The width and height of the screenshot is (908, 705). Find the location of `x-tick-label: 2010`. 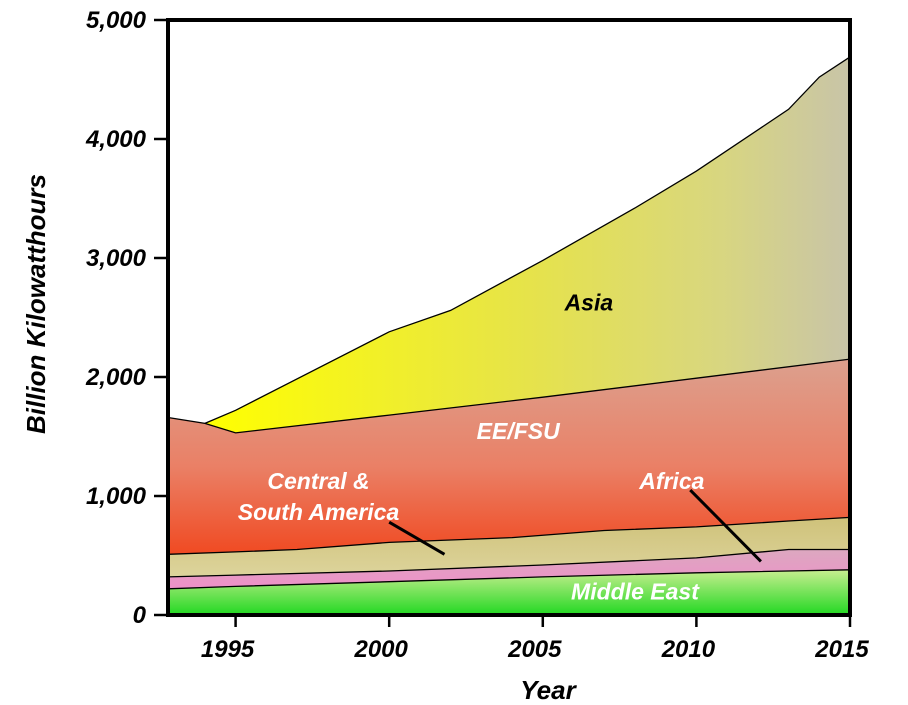

x-tick-label: 2010 is located at coordinates (688, 649).